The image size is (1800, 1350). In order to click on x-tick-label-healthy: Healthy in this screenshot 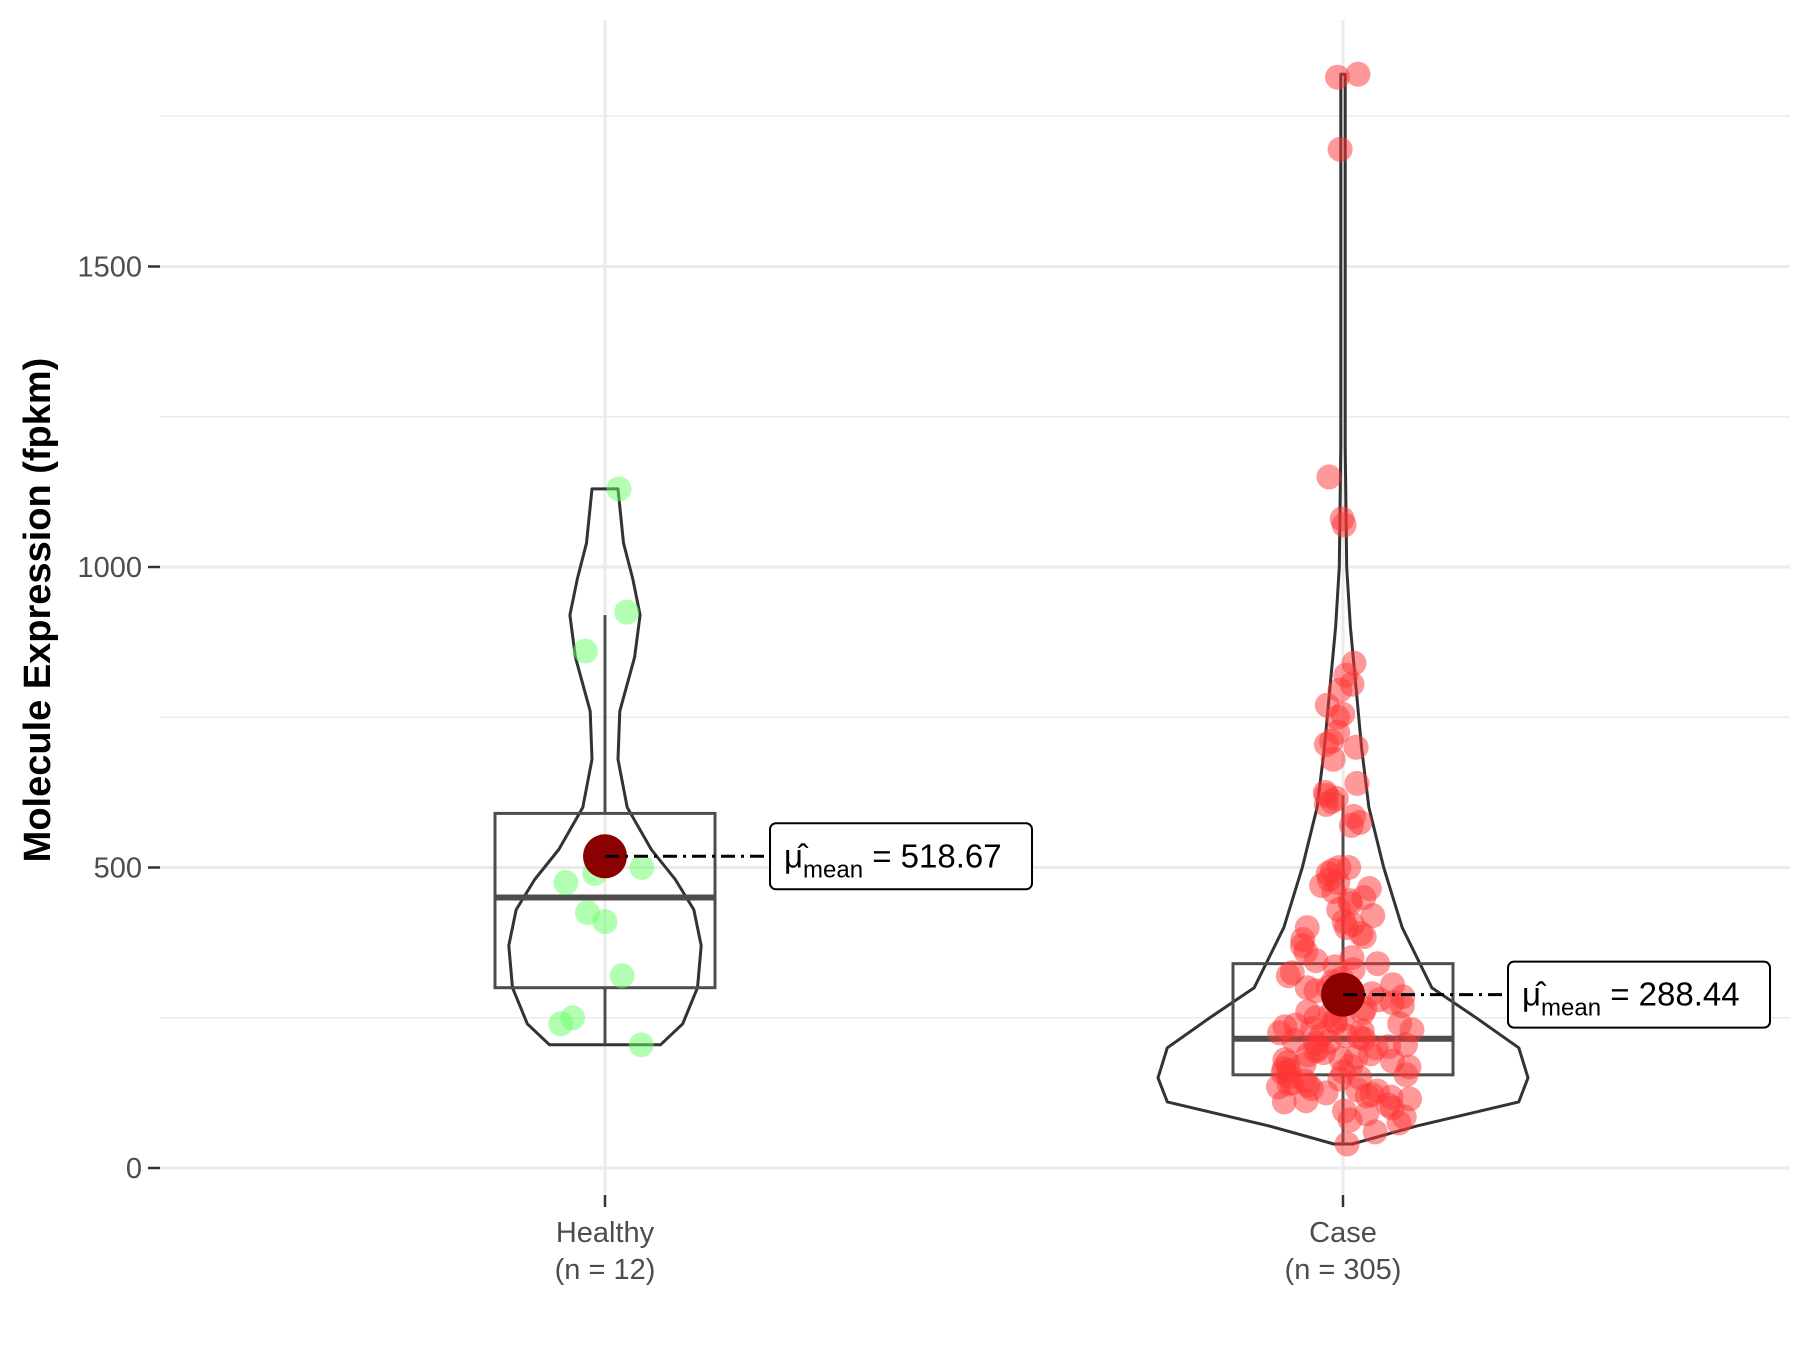, I will do `click(605, 1233)`.